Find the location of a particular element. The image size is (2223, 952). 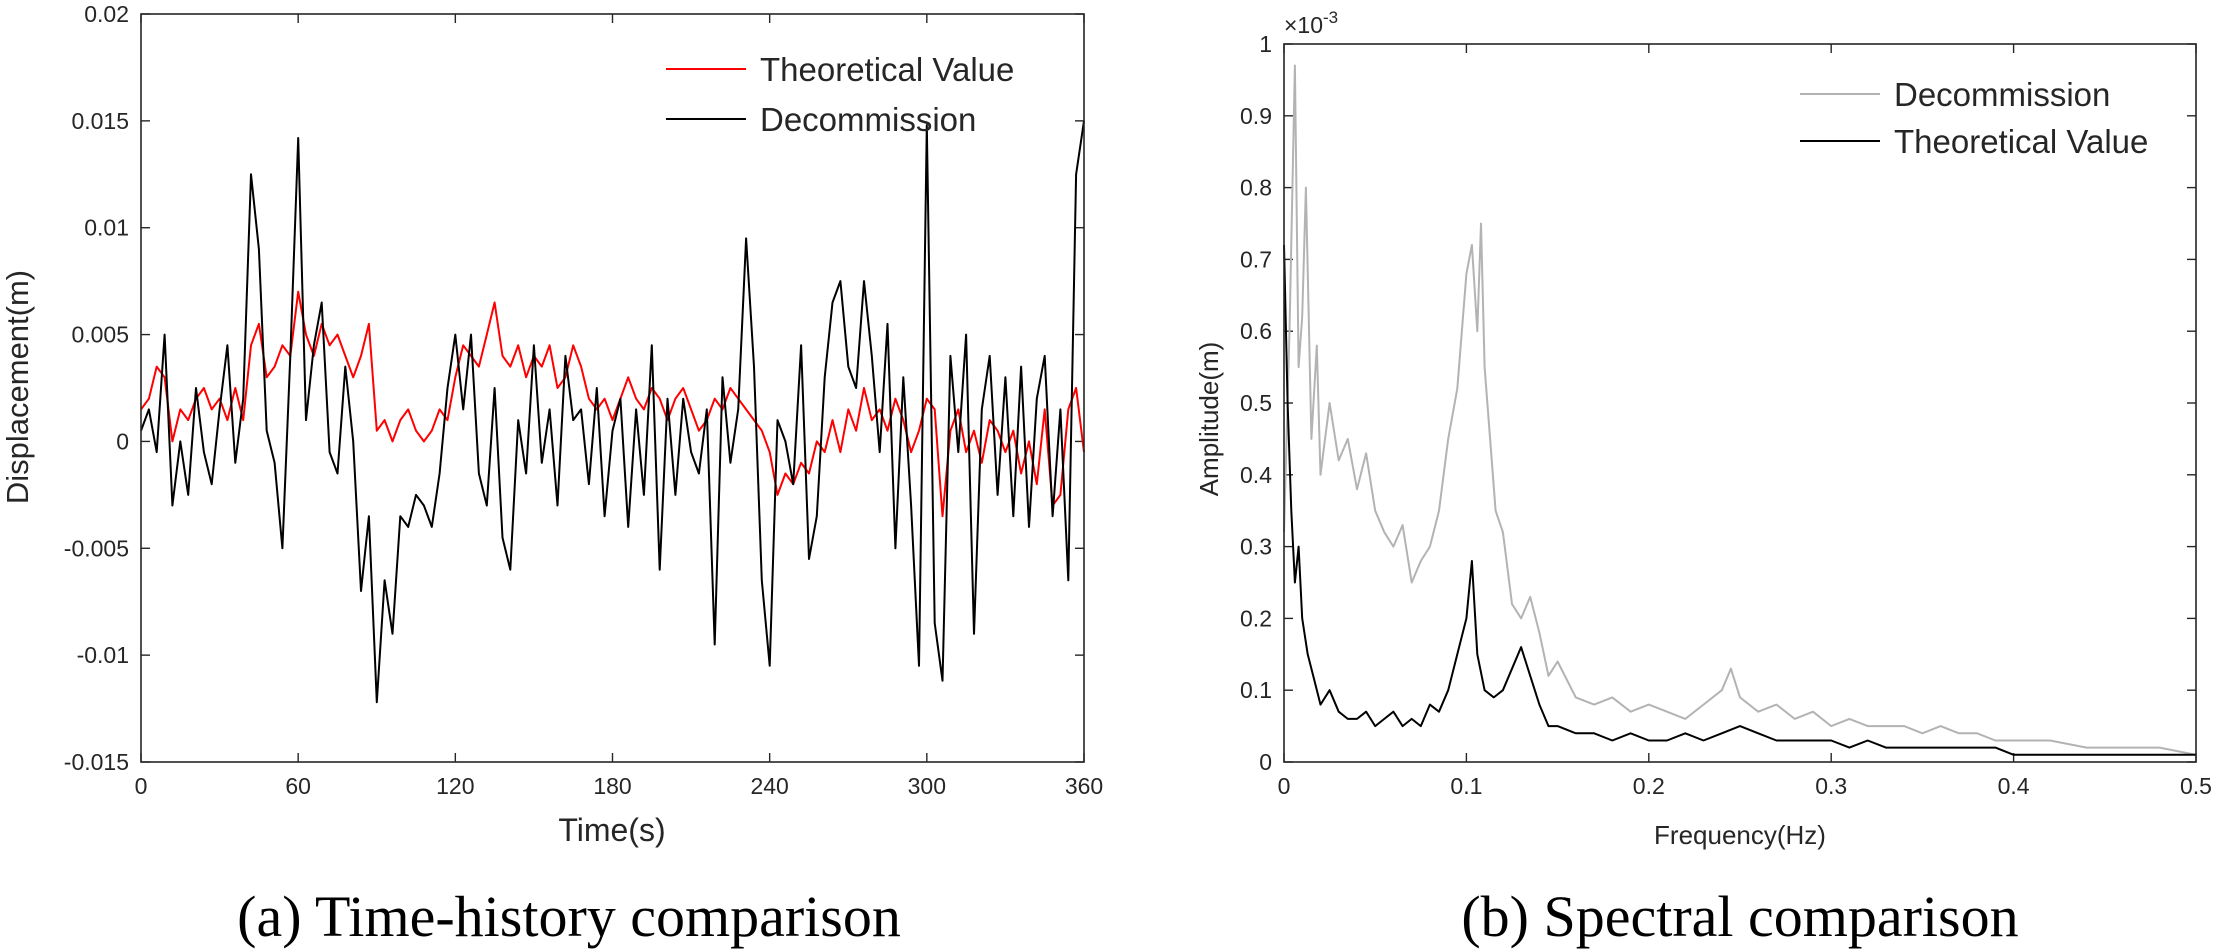

panel-b-xtick-label: 0.4 is located at coordinates (2014, 786).